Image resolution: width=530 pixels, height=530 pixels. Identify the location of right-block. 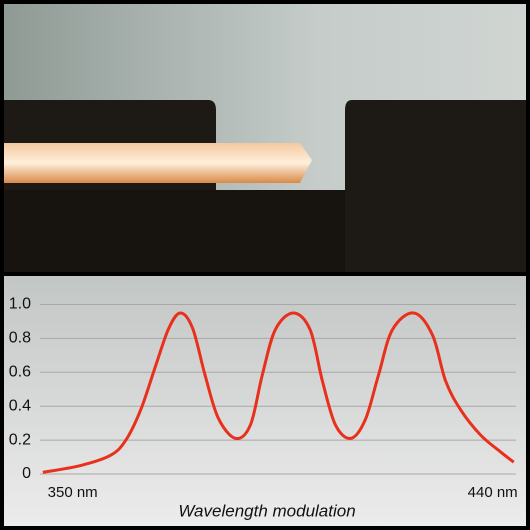
(435, 186).